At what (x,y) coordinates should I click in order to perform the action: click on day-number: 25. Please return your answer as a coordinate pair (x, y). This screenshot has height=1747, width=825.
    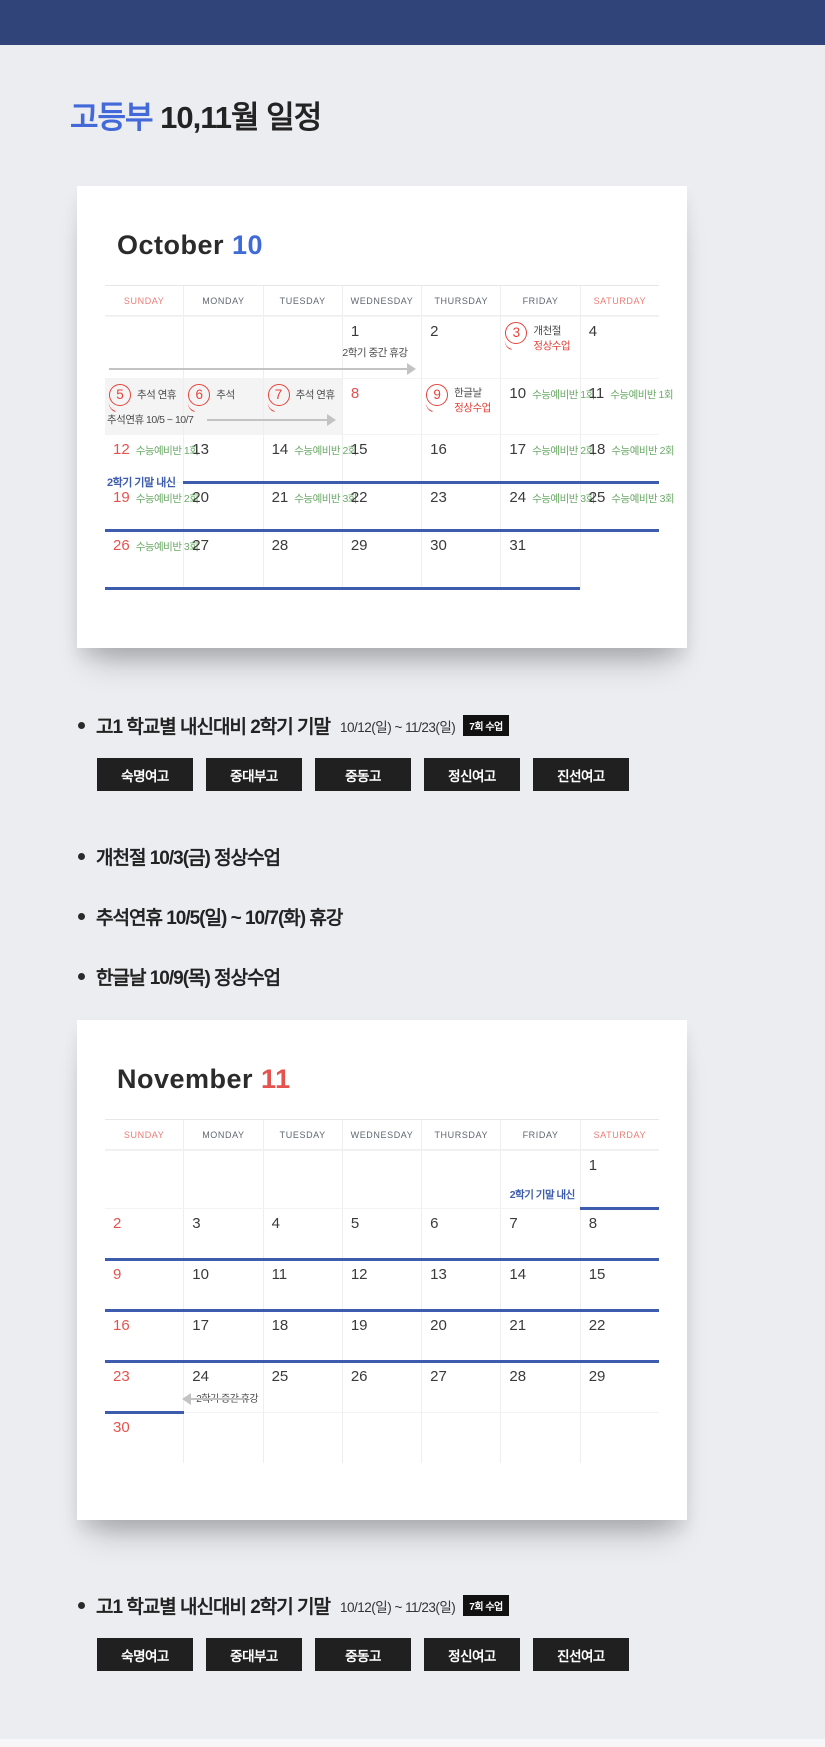
    Looking at the image, I should click on (280, 1376).